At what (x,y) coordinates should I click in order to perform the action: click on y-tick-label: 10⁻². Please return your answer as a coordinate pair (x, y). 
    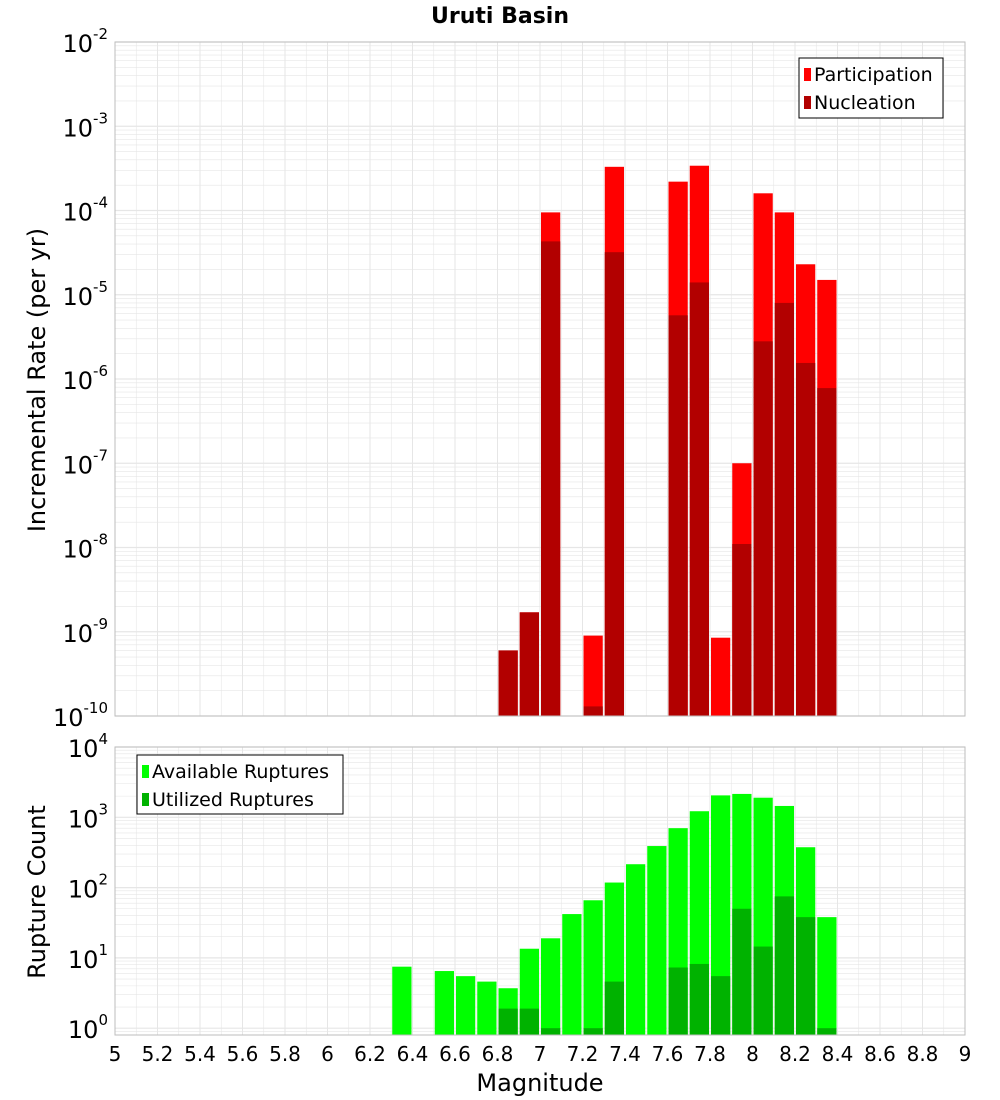
    Looking at the image, I should click on (85, 41).